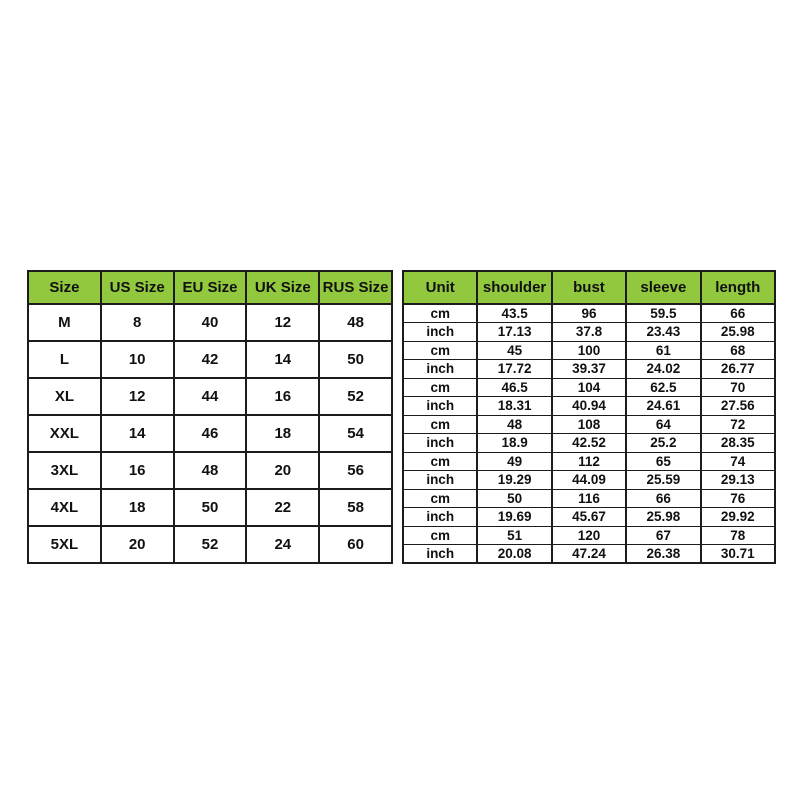 Image resolution: width=800 pixels, height=800 pixels. What do you see at coordinates (210, 359) in the screenshot?
I see `size-conversion-table-row: L 10 42 14 50` at bounding box center [210, 359].